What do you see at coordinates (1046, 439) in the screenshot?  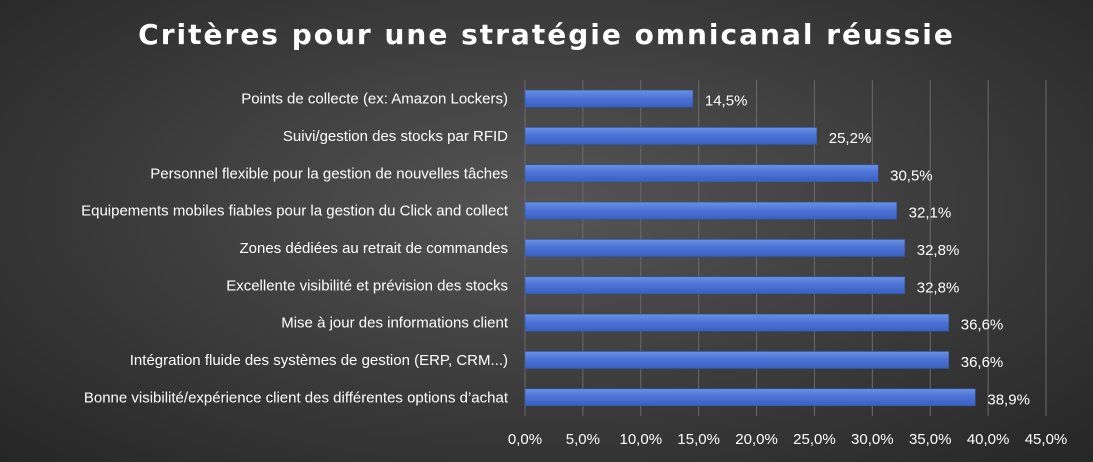 I see `x-tick-label: 45,0%` at bounding box center [1046, 439].